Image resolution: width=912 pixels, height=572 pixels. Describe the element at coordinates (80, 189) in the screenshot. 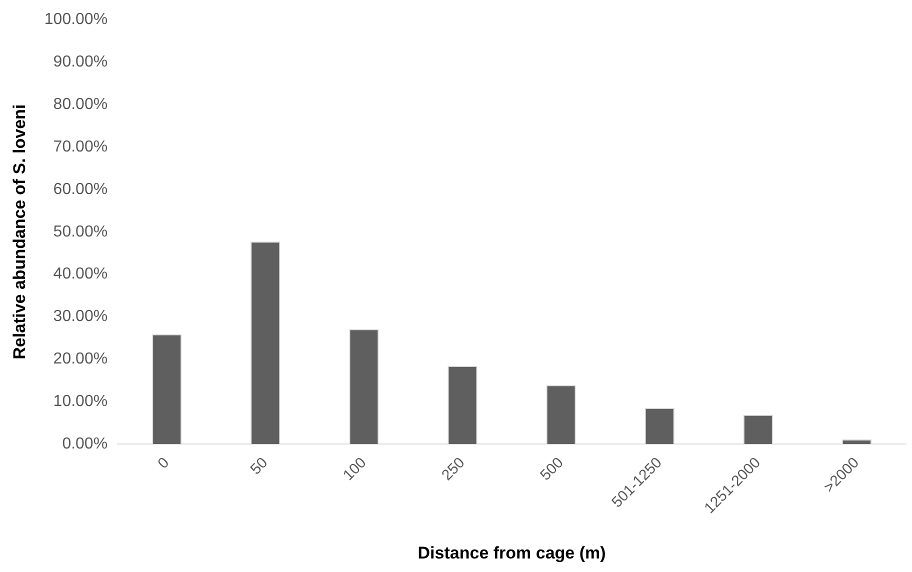

I see `y-tick-label: 60.00%` at that location.